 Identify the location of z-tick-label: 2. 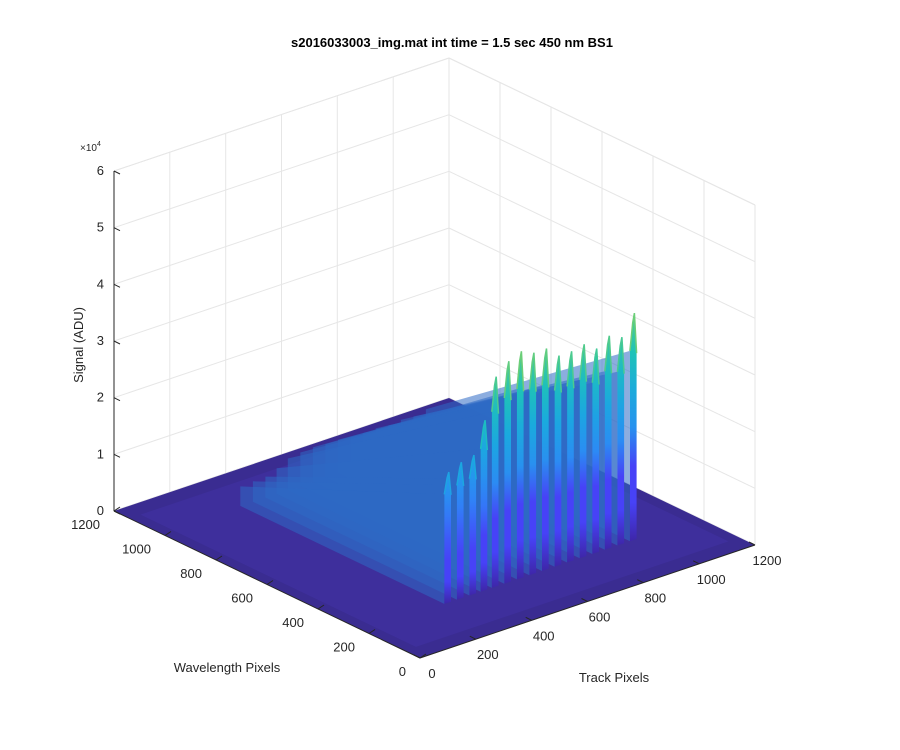
(100, 397).